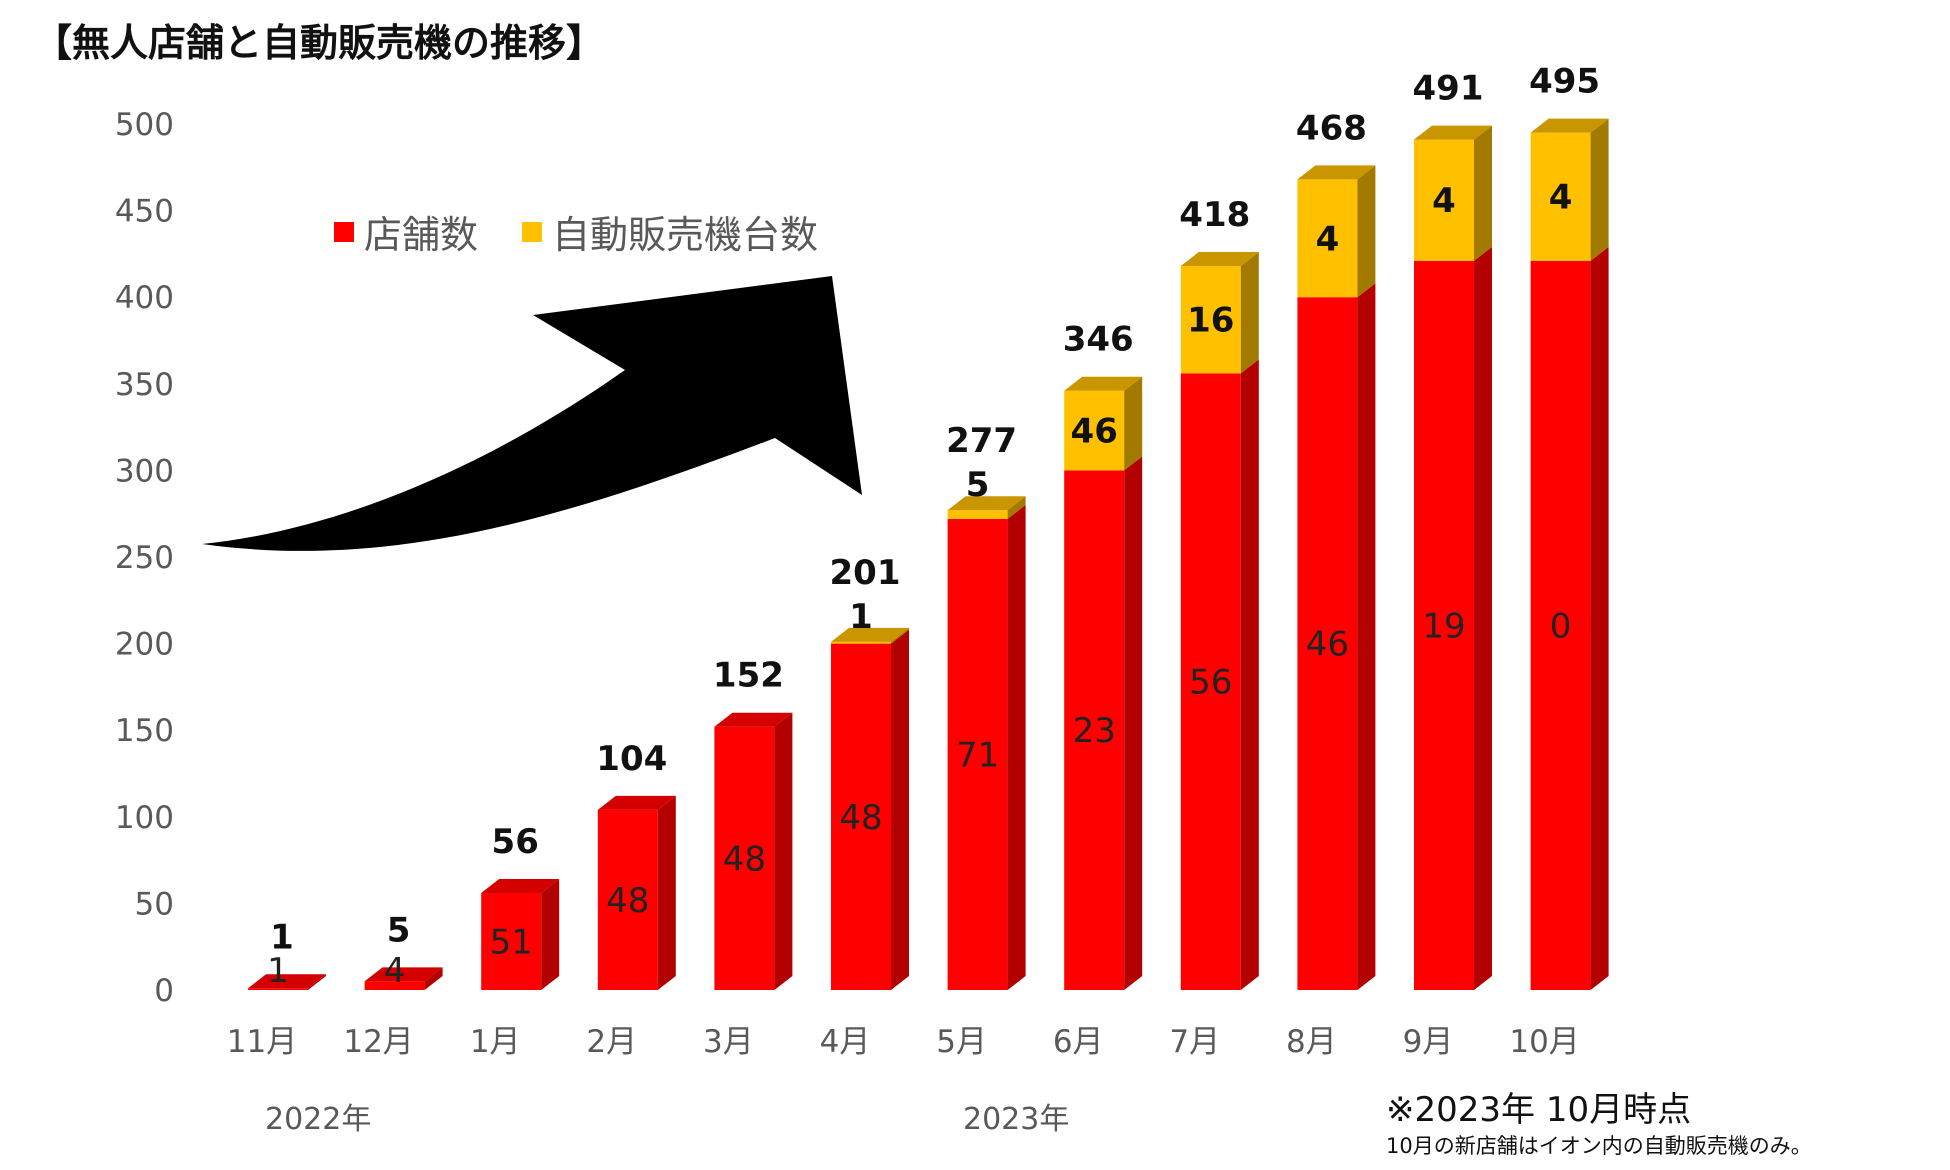 The width and height of the screenshot is (1950, 1170). I want to click on y-tick-label: 500, so click(144, 125).